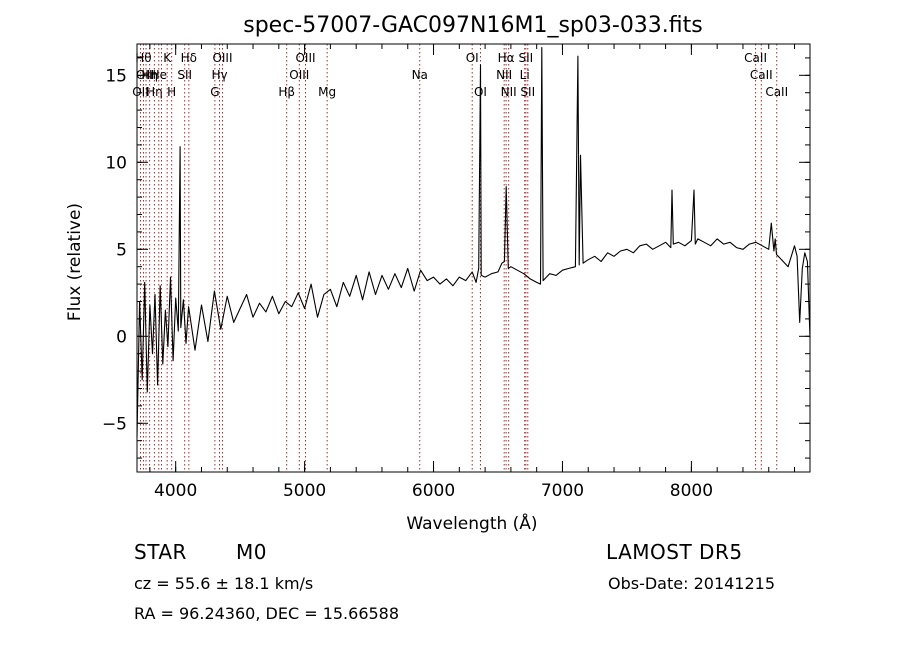 The image size is (900, 649). Describe the element at coordinates (171, 92) in the screenshot. I see `line-label: H` at that location.